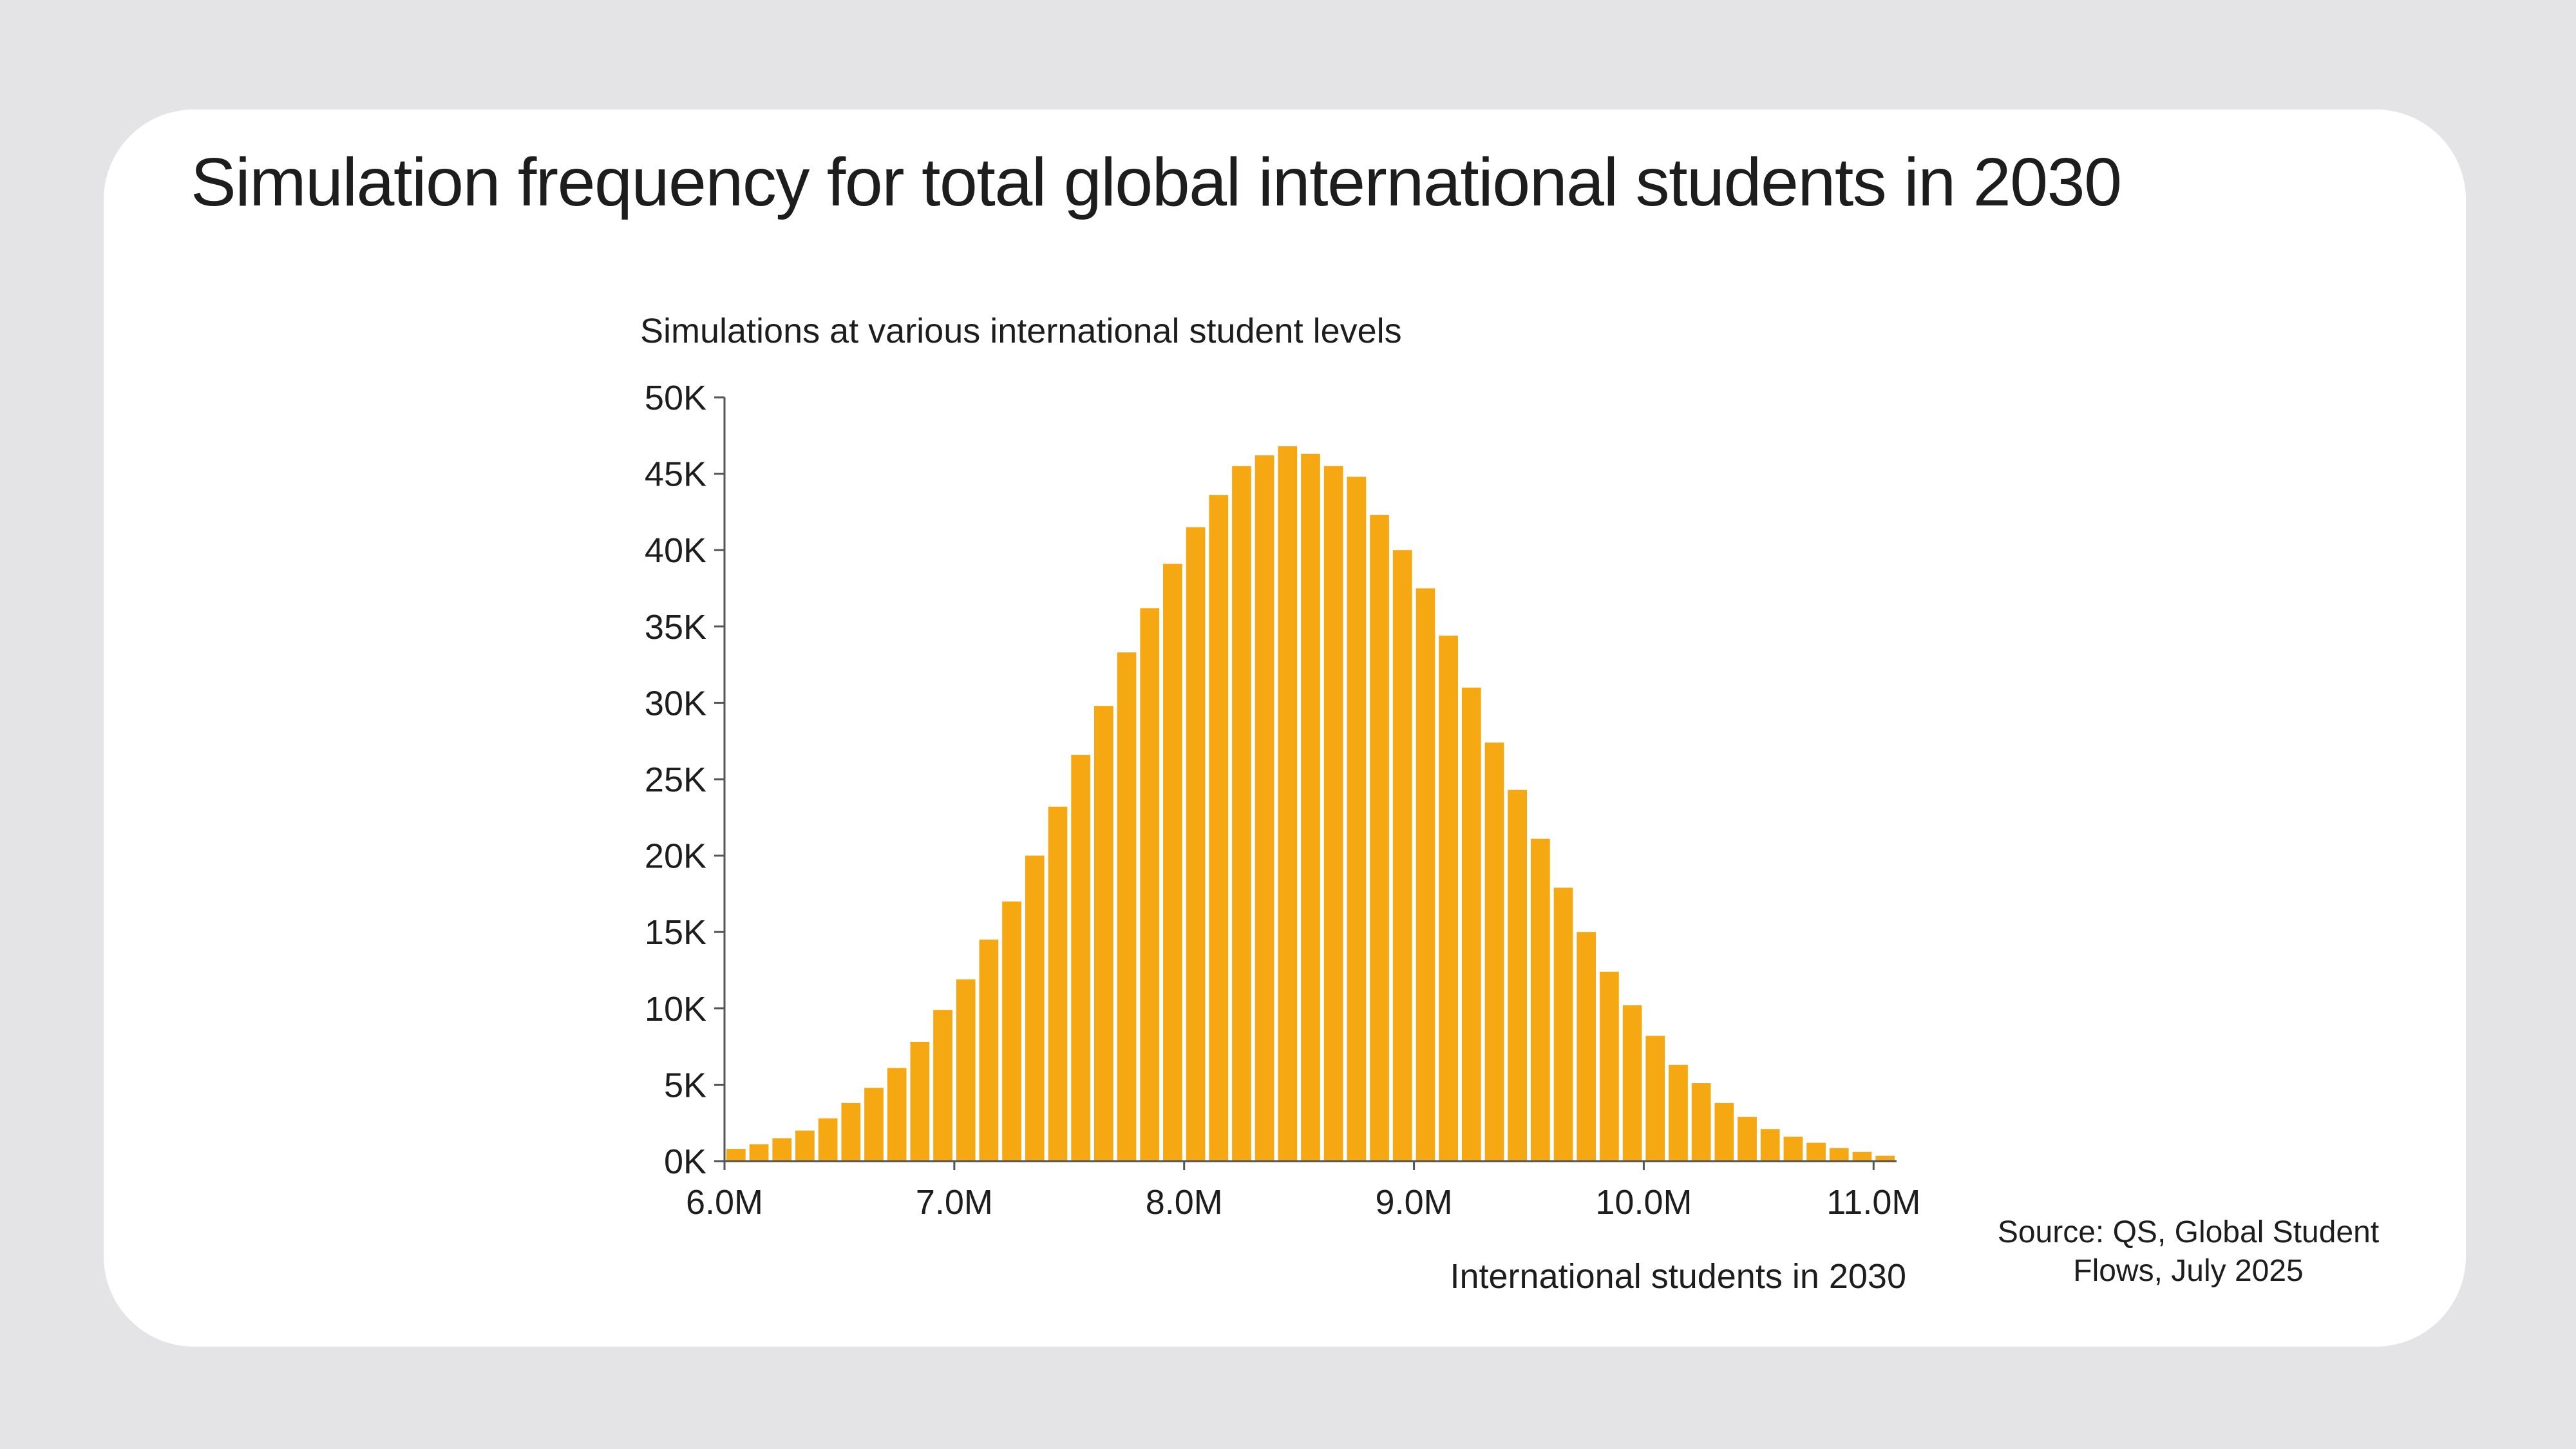 This screenshot has width=2576, height=1449. What do you see at coordinates (2188, 1232) in the screenshot?
I see `source-line-1: Source: QS, Global Student` at bounding box center [2188, 1232].